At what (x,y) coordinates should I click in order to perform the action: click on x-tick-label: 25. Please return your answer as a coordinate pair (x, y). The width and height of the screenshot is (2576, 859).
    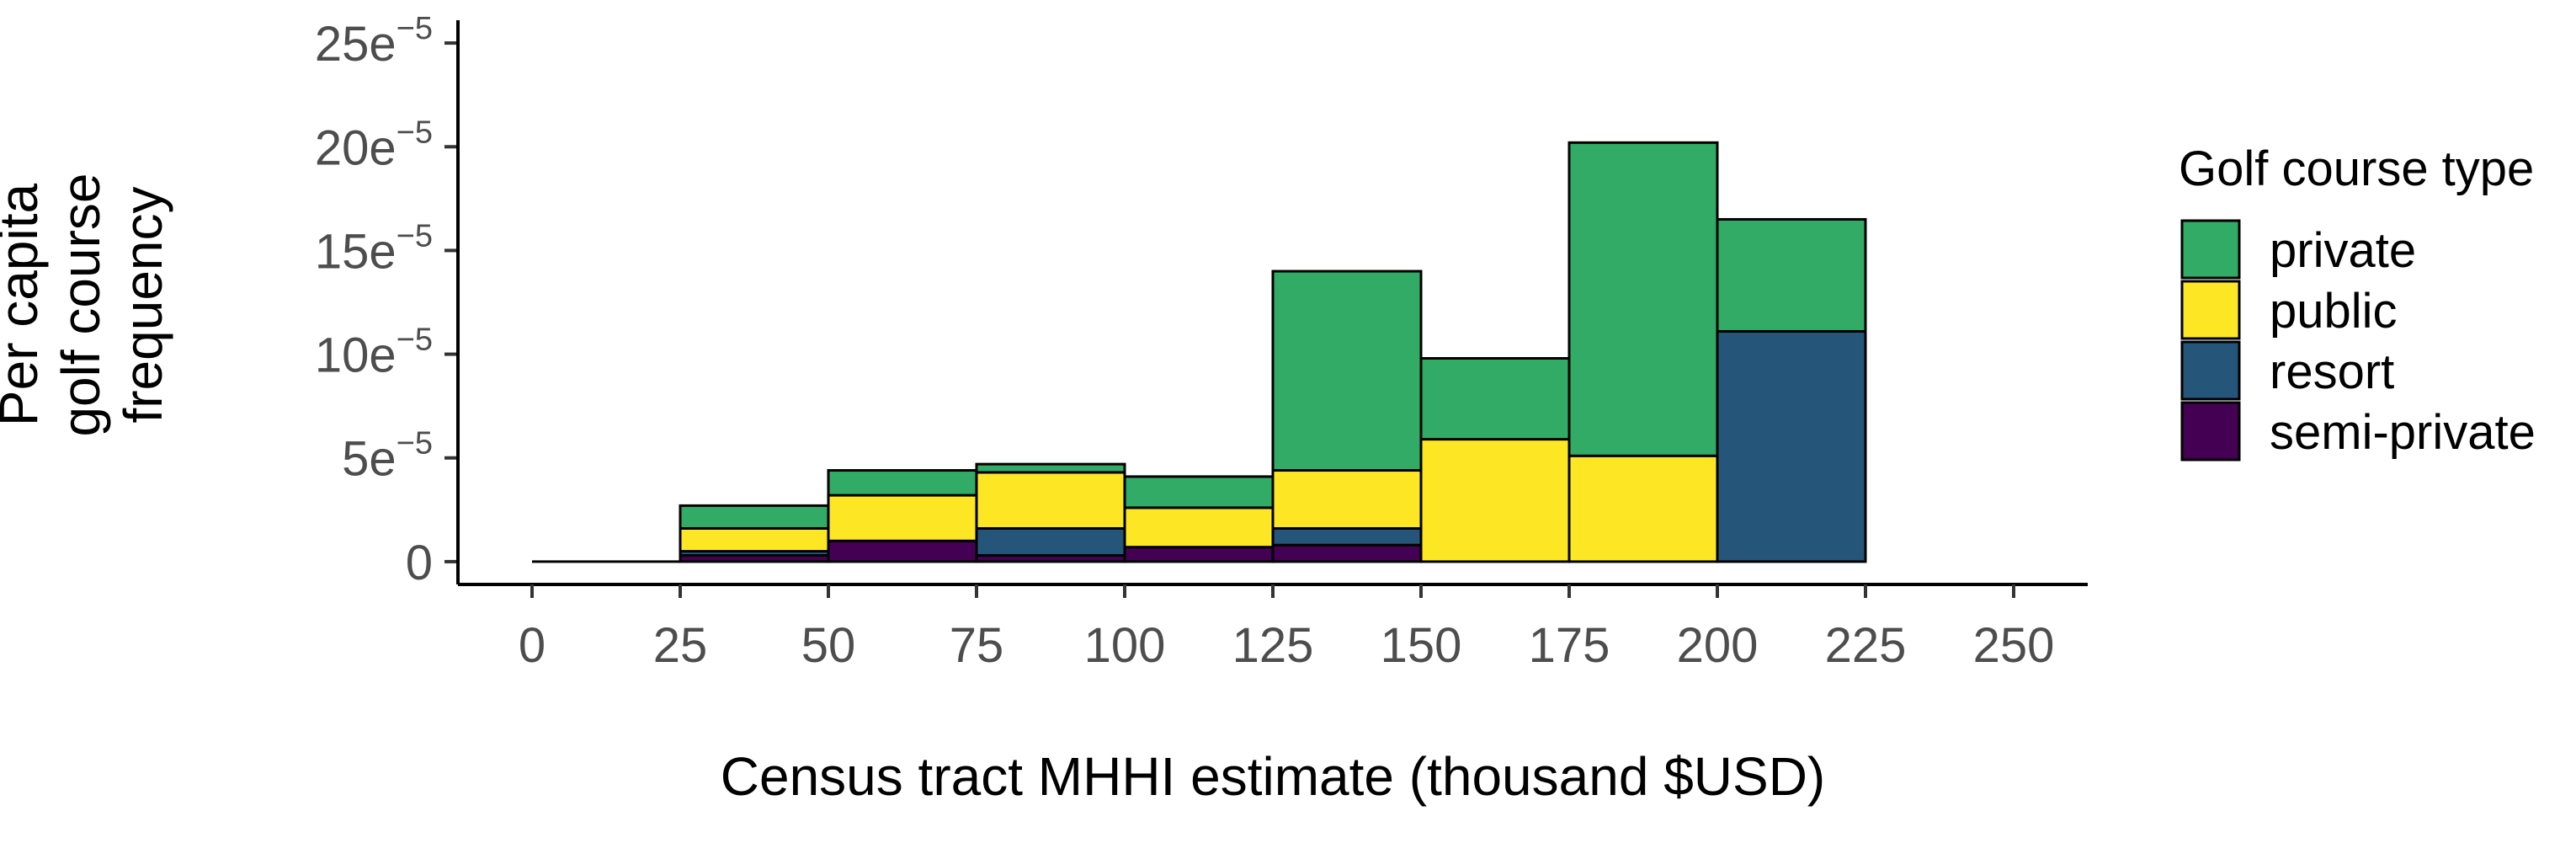
    Looking at the image, I should click on (680, 645).